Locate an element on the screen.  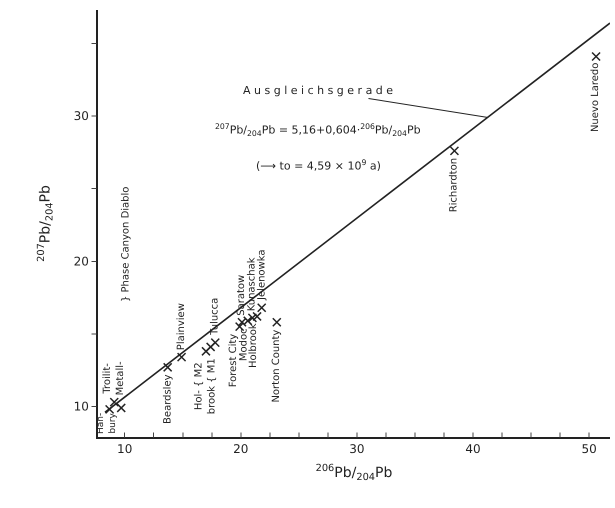
annotation: Saratow is located at coordinates (242, 295).